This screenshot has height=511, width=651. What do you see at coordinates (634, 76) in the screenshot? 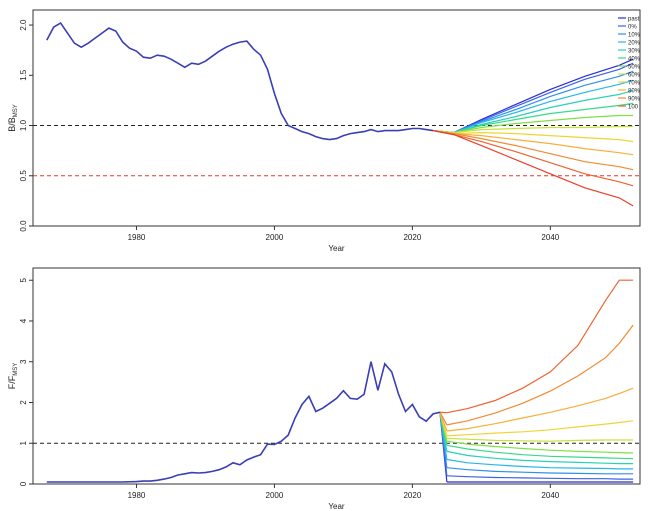
I see `legend-label: 60%` at bounding box center [634, 76].